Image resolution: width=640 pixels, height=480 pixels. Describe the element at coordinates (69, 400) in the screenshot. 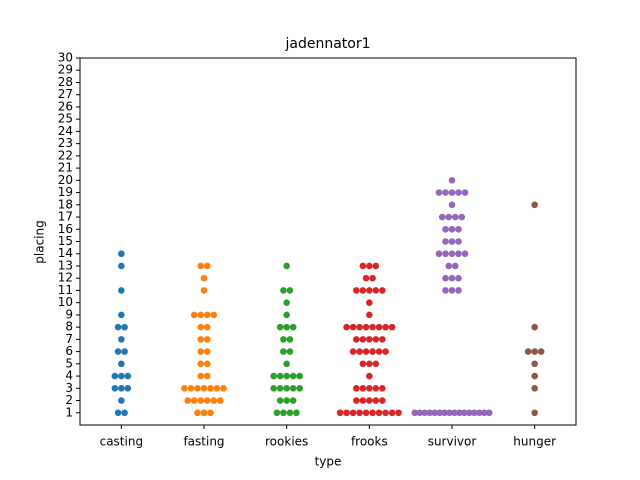

I see `y-tick-label: 2` at that location.